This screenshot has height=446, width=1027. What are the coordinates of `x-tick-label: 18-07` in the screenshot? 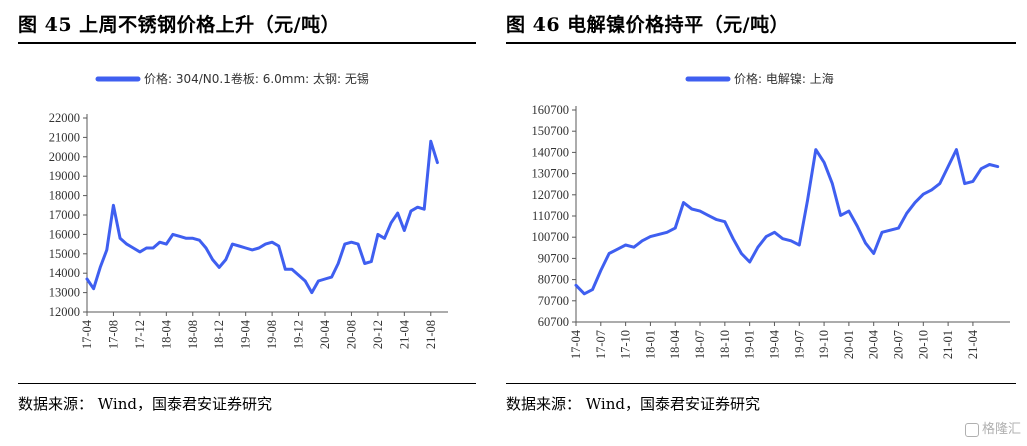 It's located at (700, 344).